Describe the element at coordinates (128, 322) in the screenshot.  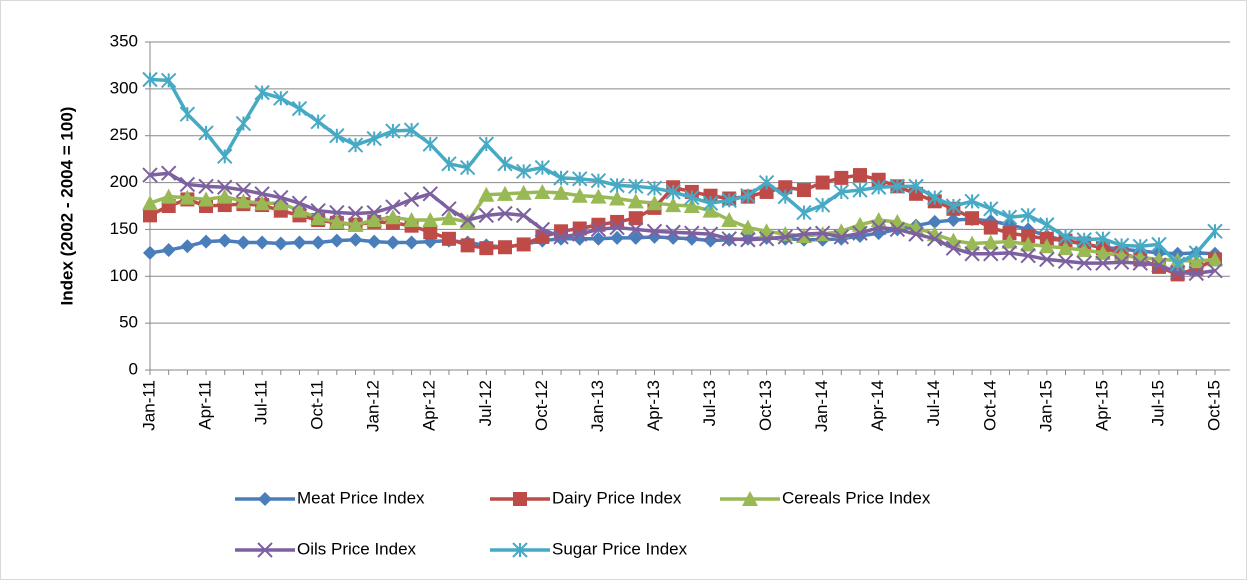
I see `y-tick-label: 50` at that location.